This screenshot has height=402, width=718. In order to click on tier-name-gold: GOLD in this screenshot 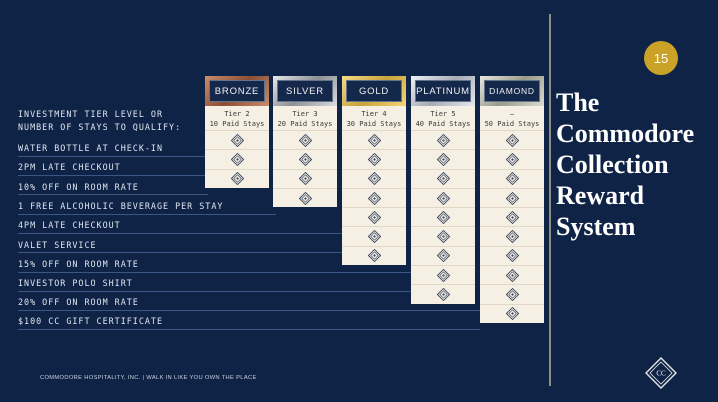, I will do `click(374, 91)`.